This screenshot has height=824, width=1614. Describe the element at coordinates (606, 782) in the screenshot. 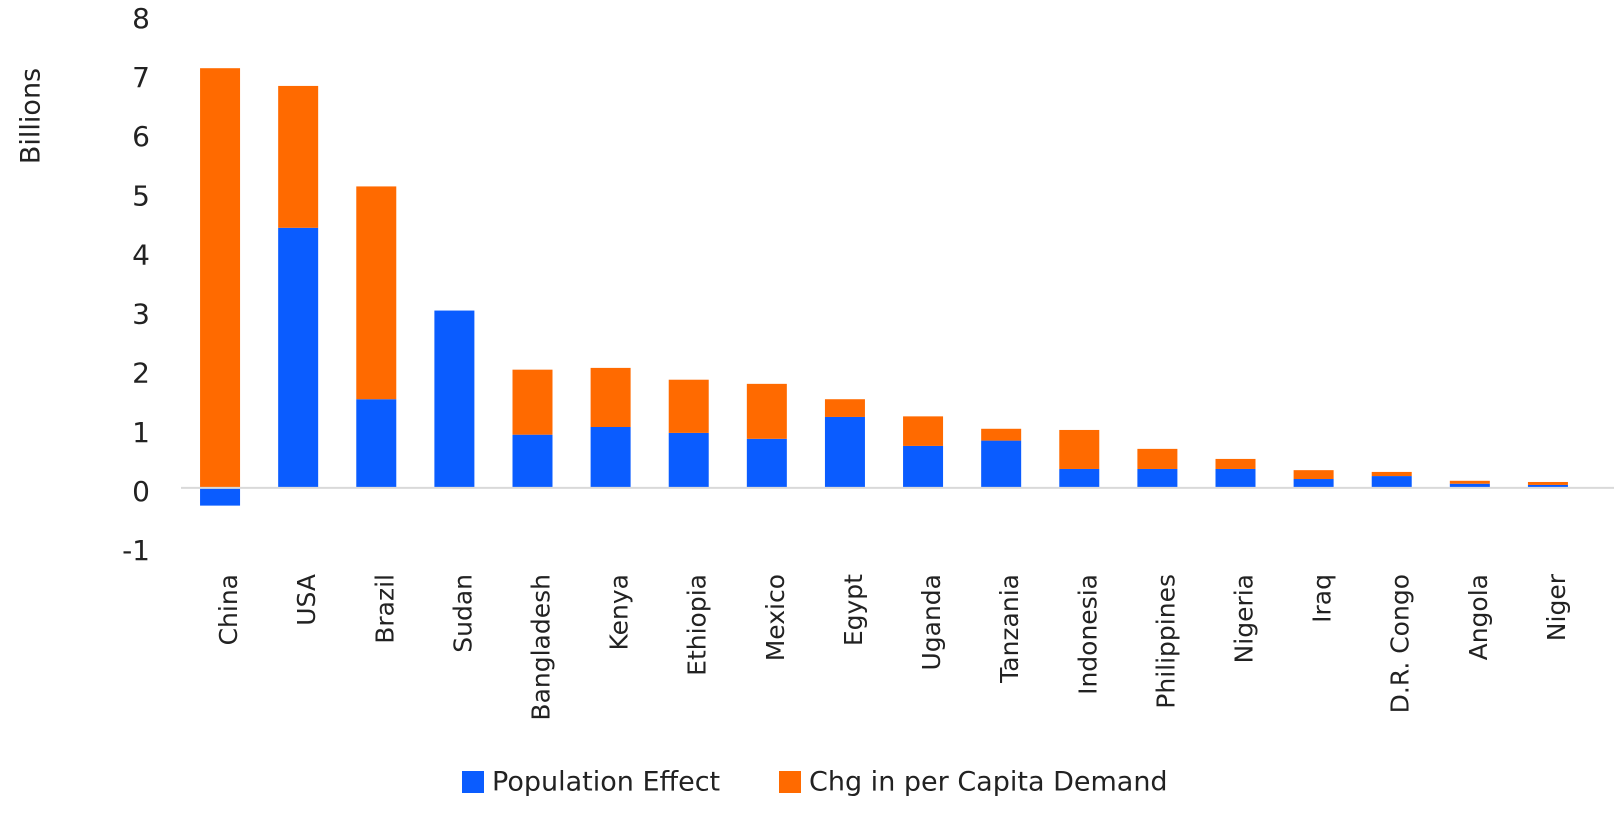

I see `legend-label: Population Effect` at that location.